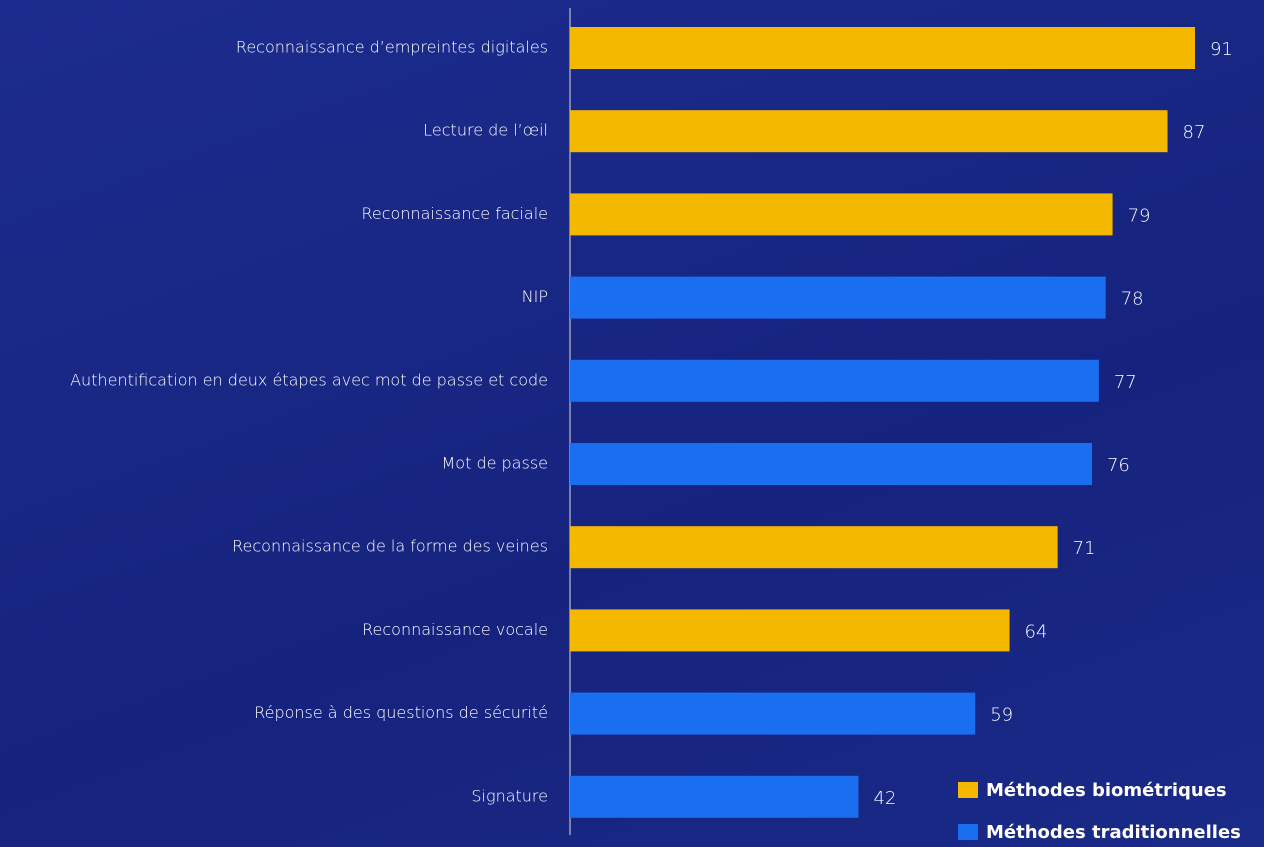  I want to click on category-label: Lecture de l’œil, so click(485, 130).